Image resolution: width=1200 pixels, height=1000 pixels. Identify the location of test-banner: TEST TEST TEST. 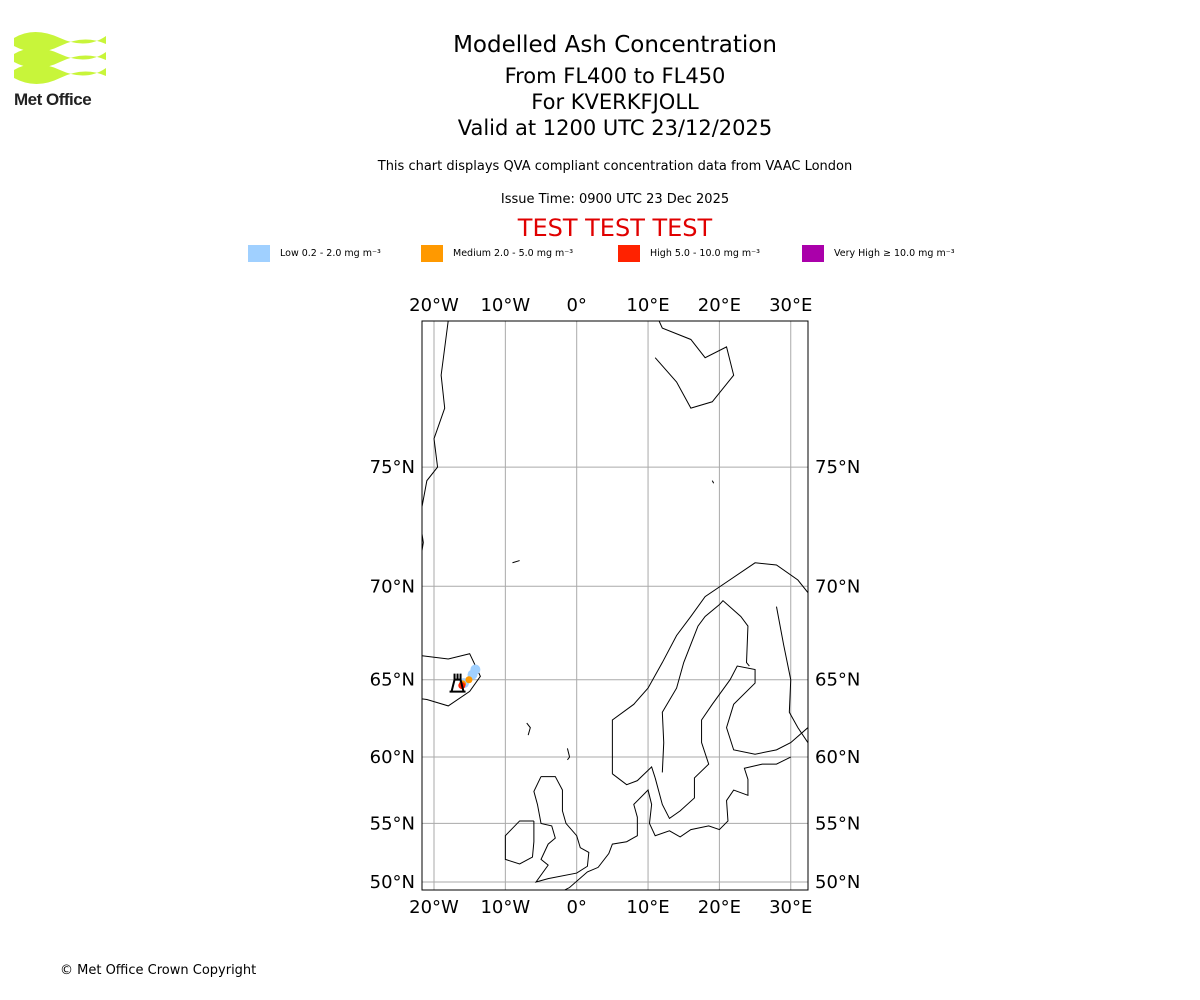
(615, 228).